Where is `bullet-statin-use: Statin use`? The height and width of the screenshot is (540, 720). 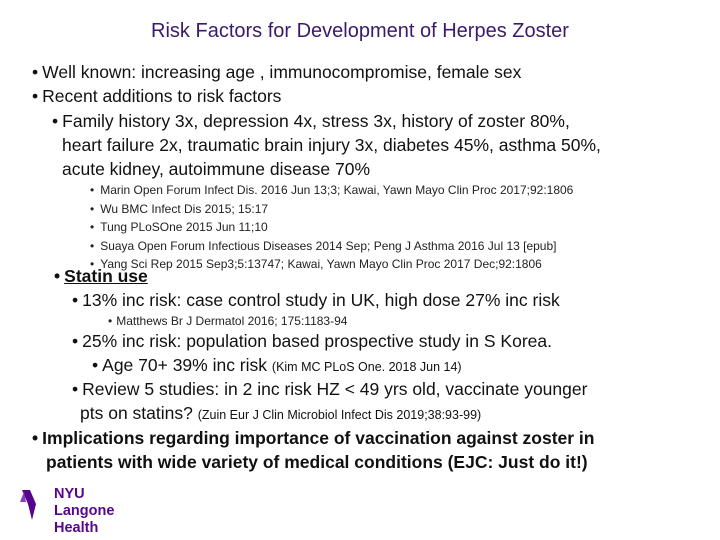
bullet-statin-use: Statin use is located at coordinates (101, 276).